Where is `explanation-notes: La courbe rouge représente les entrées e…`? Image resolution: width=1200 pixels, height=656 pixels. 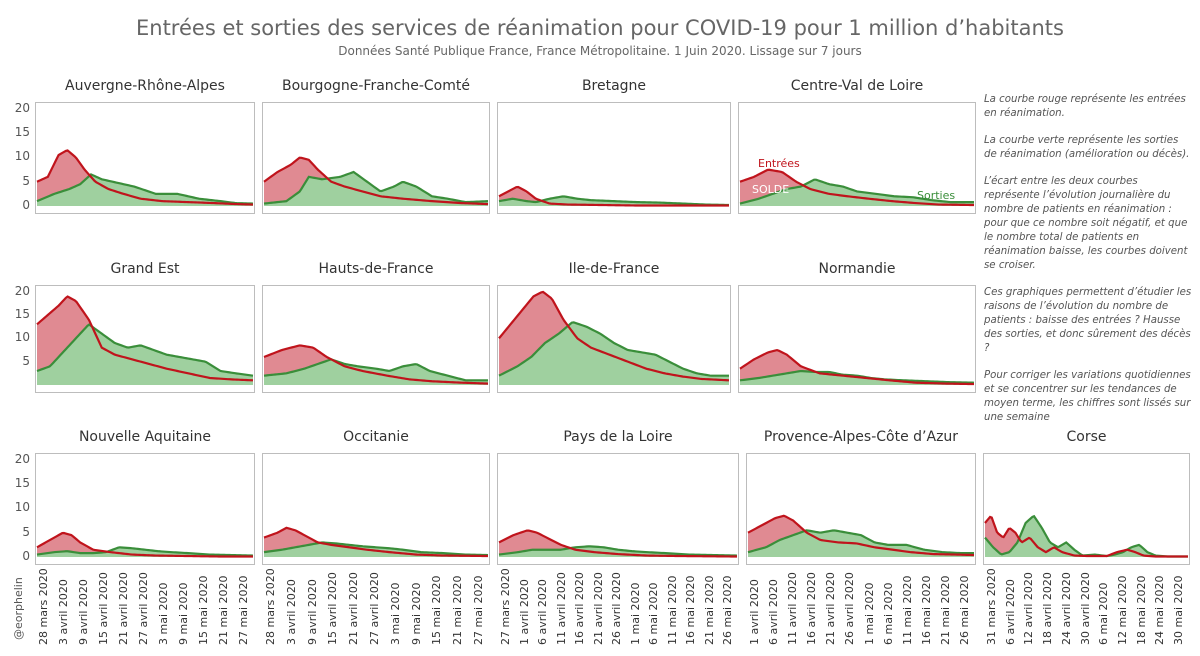
explanation-notes: La courbe rouge représente les entrées e… is located at coordinates (1089, 265).